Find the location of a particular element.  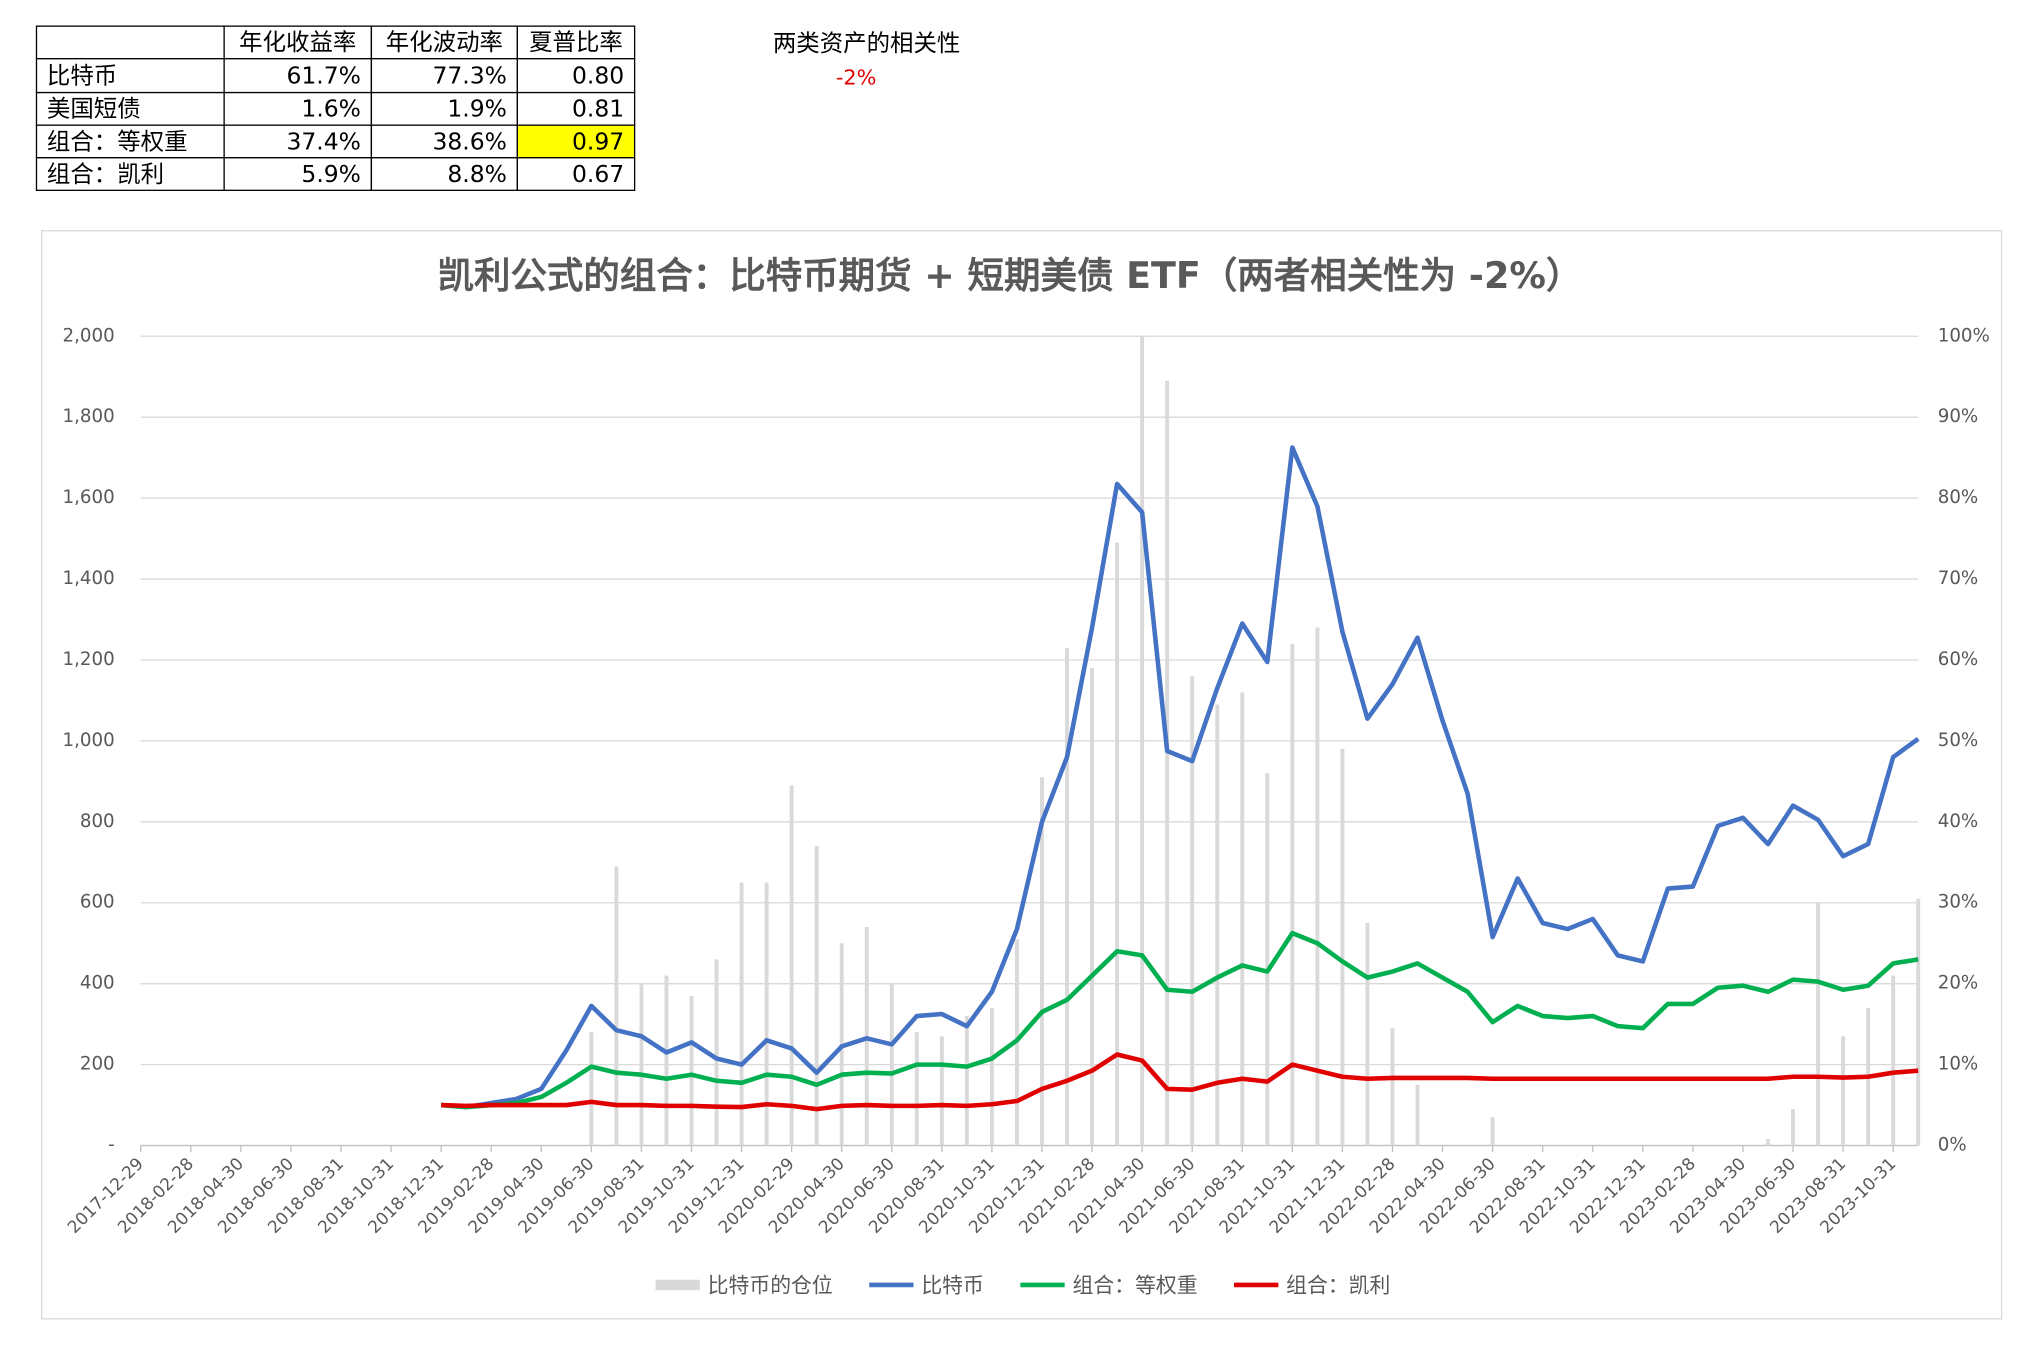

y2-tick-label: 20% is located at coordinates (1958, 983).